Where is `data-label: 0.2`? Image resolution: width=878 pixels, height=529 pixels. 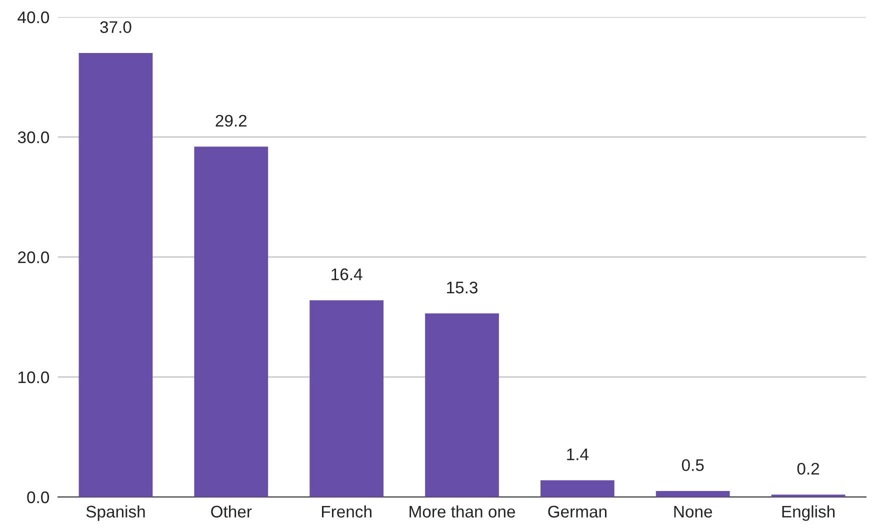 data-label: 0.2 is located at coordinates (808, 468).